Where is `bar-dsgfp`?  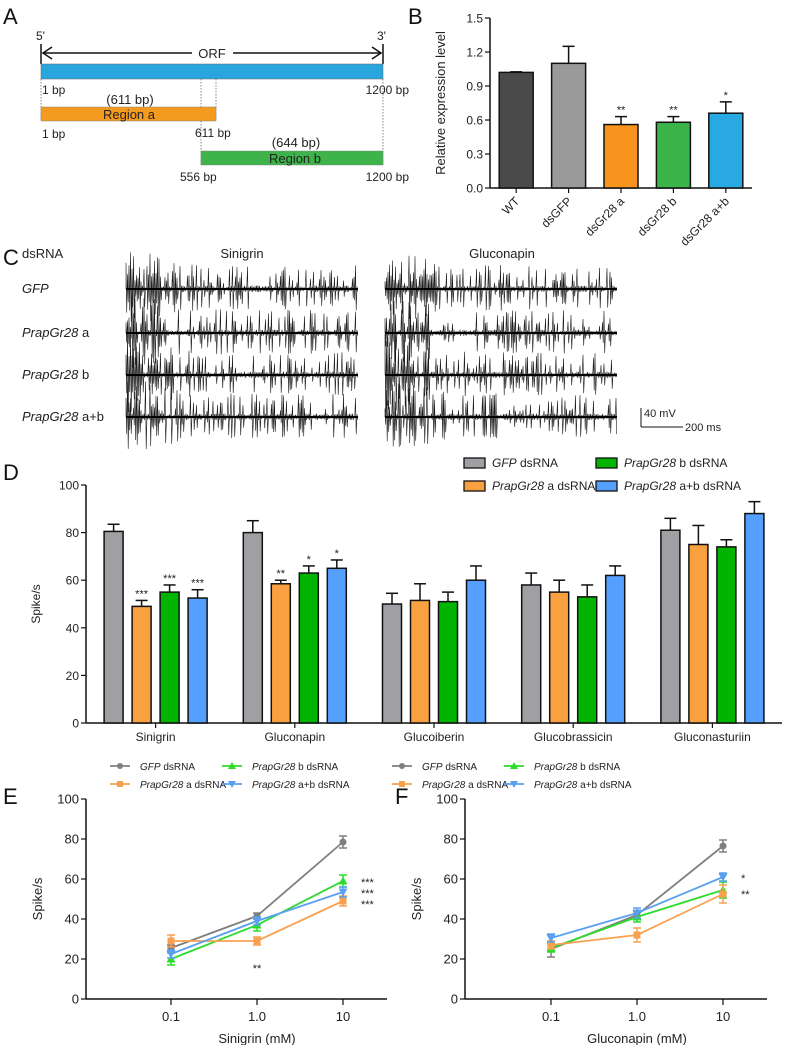 bar-dsgfp is located at coordinates (568, 125).